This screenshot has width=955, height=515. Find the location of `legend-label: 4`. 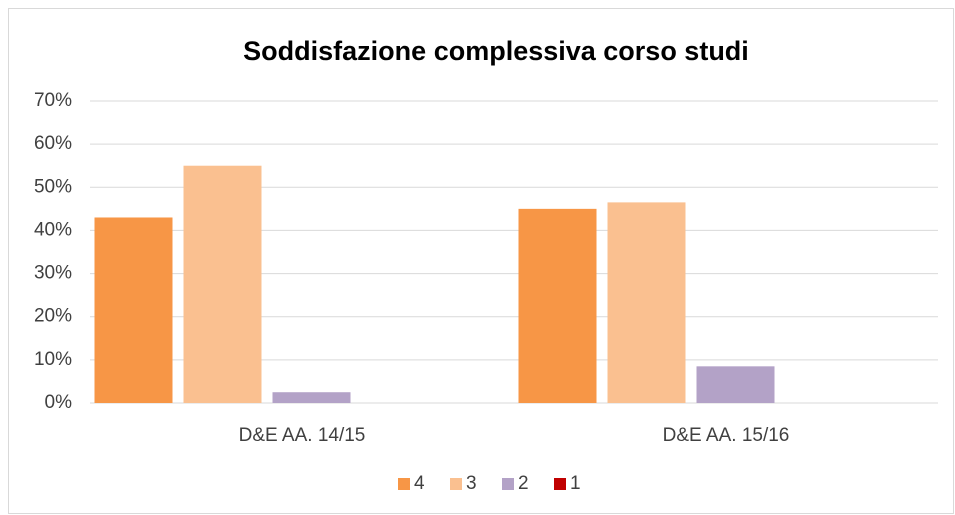

legend-label: 4 is located at coordinates (419, 483).